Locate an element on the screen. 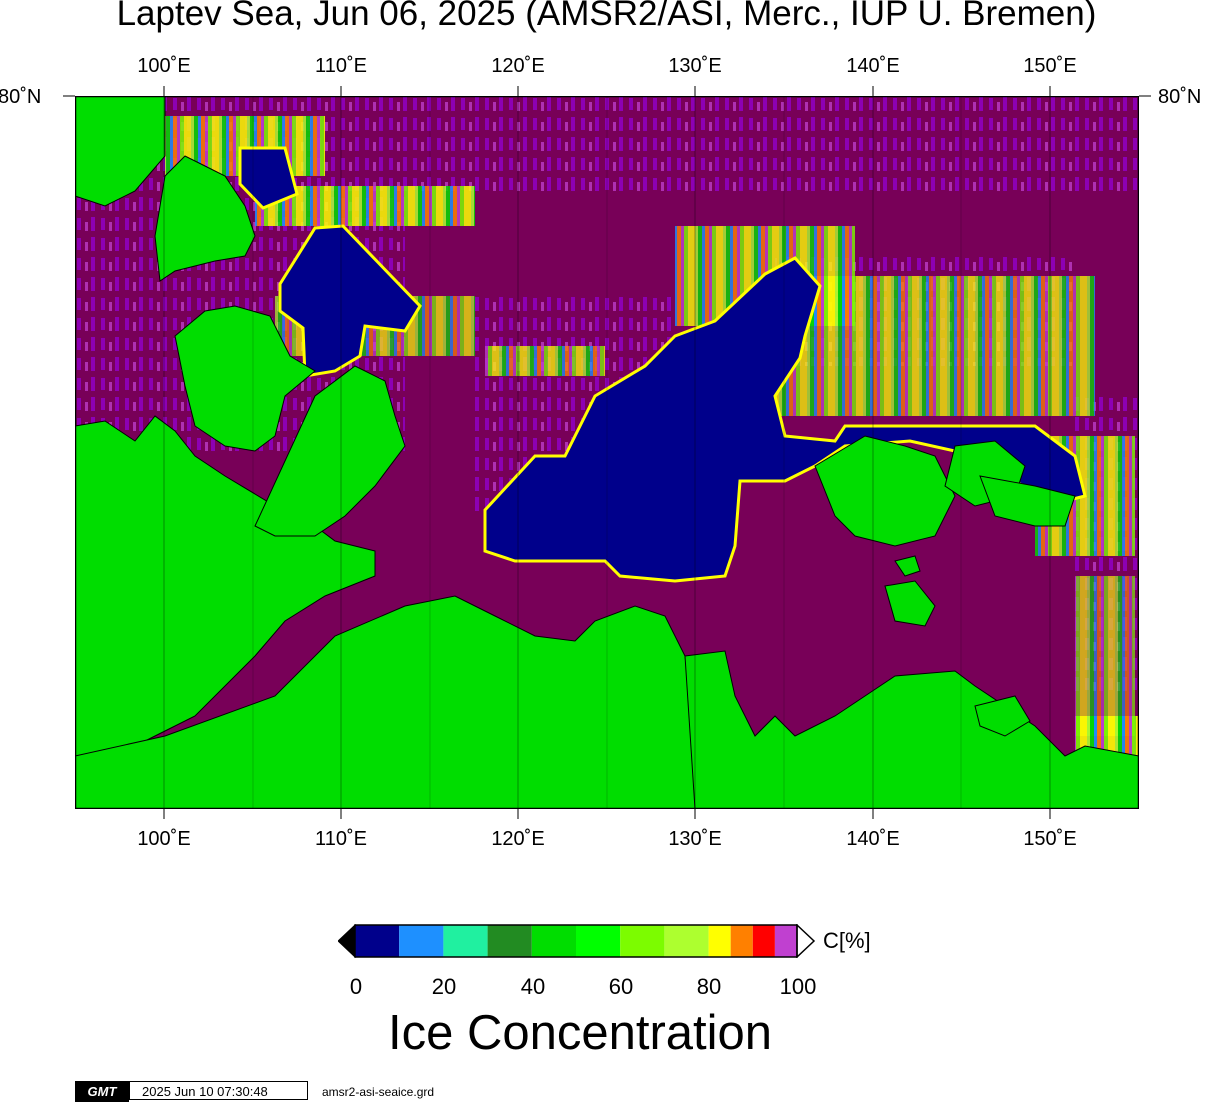 The image size is (1213, 1104). lat-label-right: 80˚N is located at coordinates (1180, 97).